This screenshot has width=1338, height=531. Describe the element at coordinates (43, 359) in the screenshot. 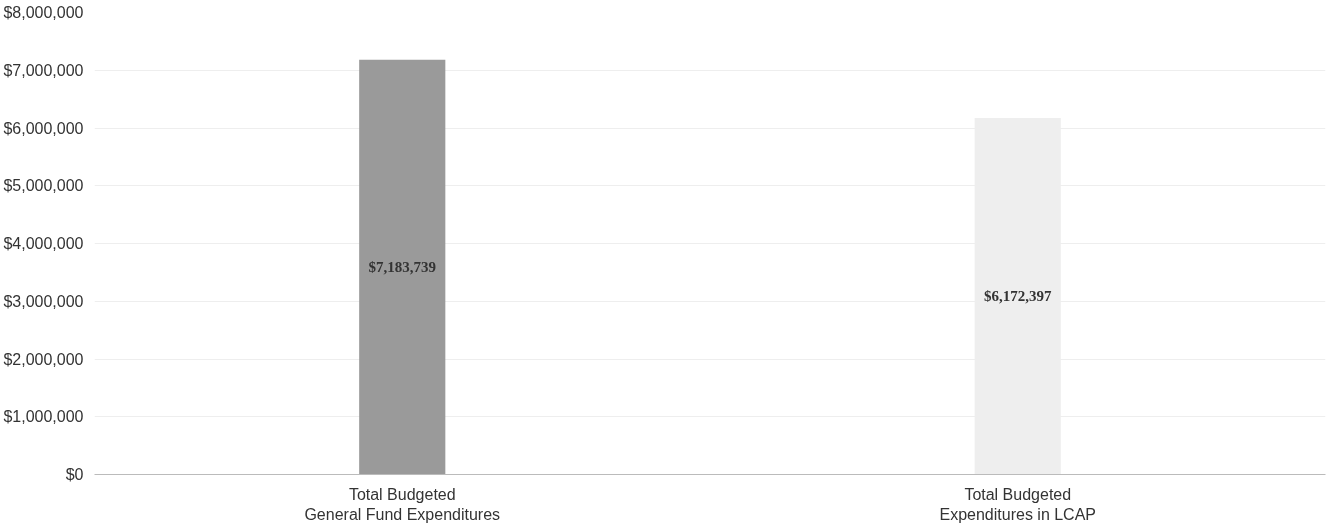

I see `y-tick-label: $2,000,000` at that location.